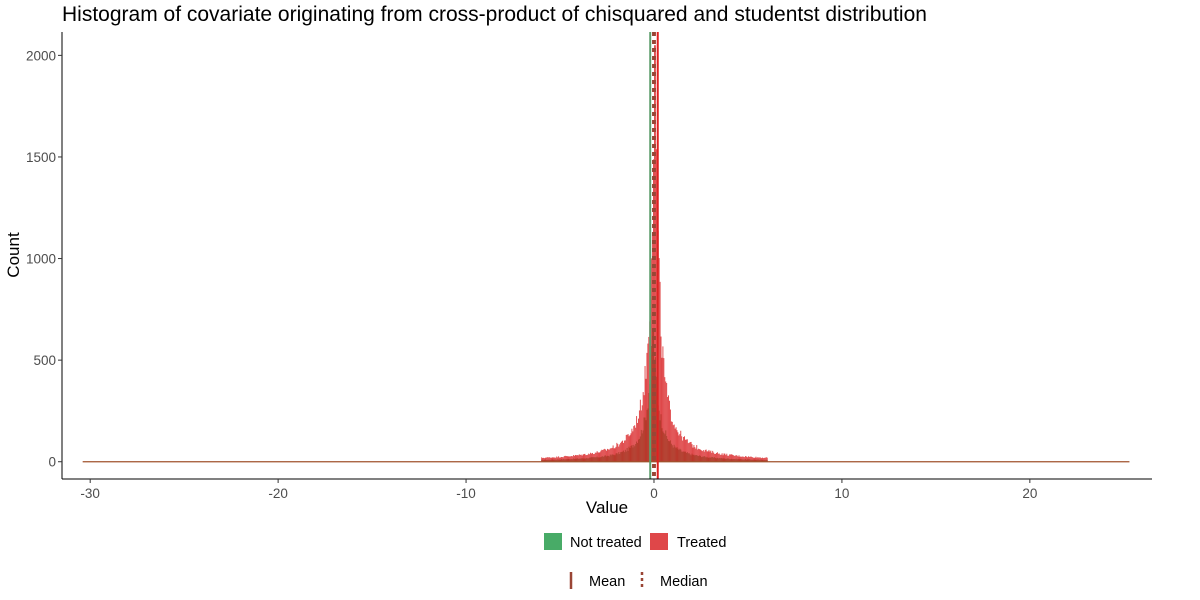 The image size is (1200, 600). What do you see at coordinates (41, 259) in the screenshot?
I see `y-tick-label: 1000` at bounding box center [41, 259].